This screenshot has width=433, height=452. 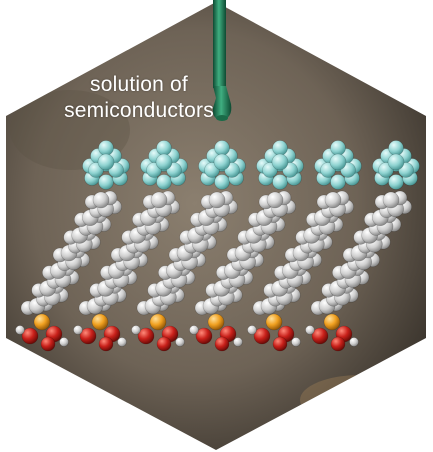 I want to click on pipette-icon, so click(x=222, y=60).